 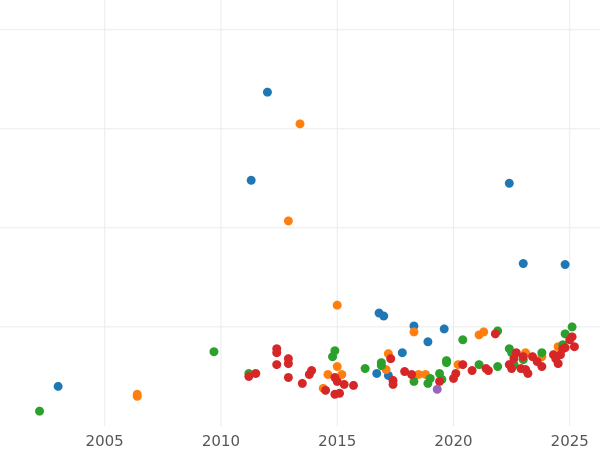 I want to click on x-tick-label: 2005, so click(x=105, y=441).